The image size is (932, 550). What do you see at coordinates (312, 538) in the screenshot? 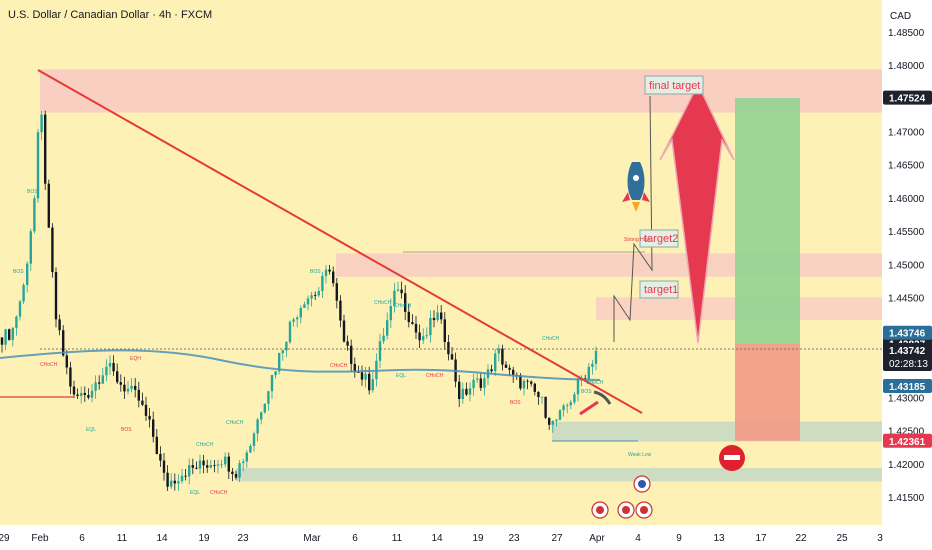
I see `time-tick-label: Mar` at bounding box center [312, 538].